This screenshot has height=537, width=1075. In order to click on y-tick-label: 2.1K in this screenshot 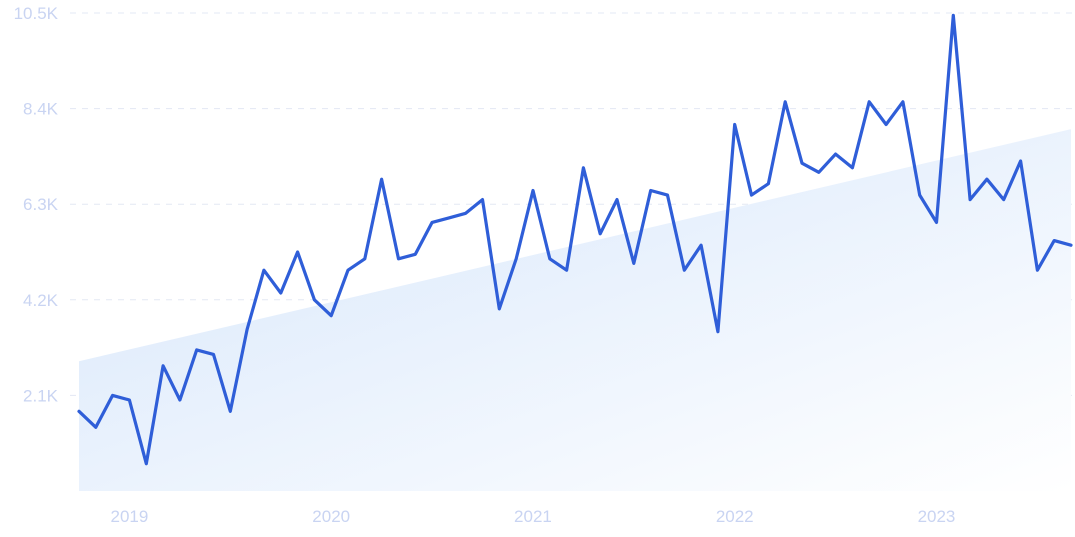, I will do `click(41, 395)`.